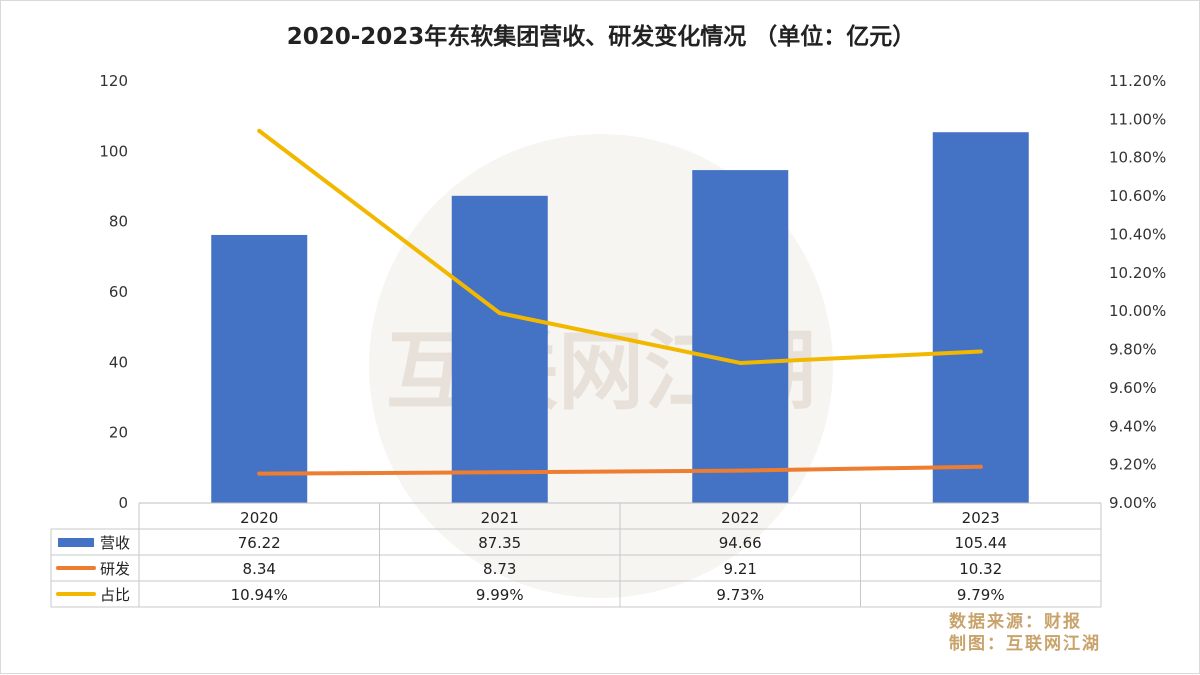  I want to click on x-tick-label: 2023, so click(981, 518).